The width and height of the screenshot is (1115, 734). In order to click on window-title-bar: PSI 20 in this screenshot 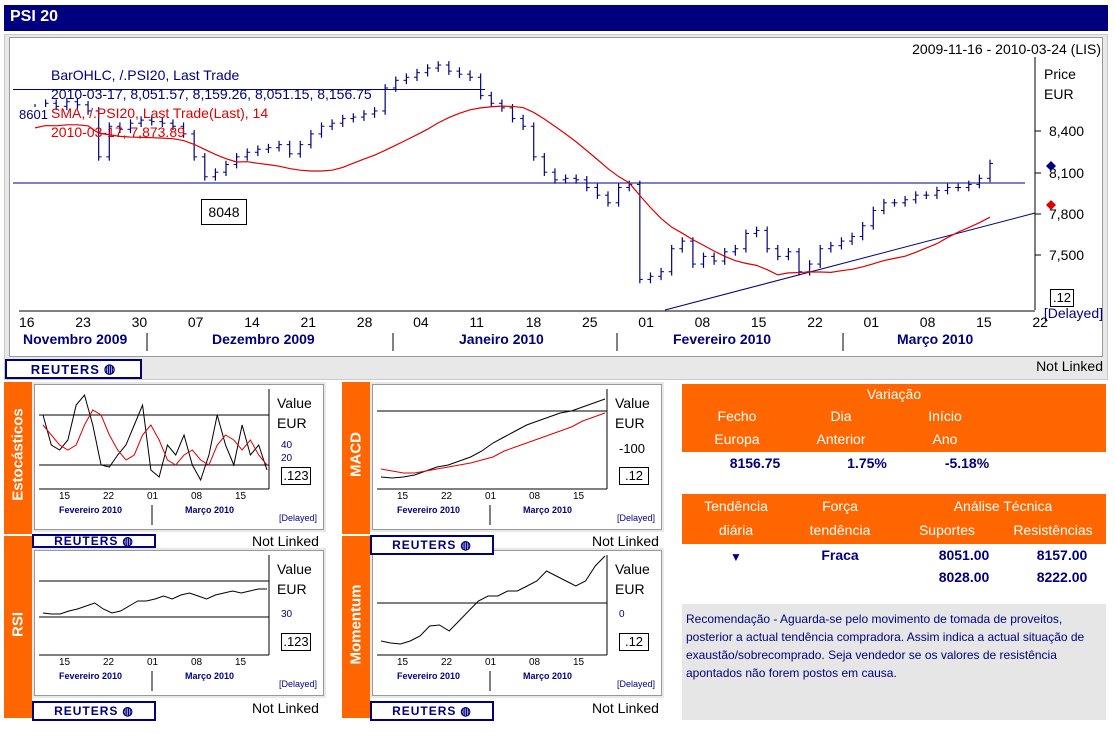, I will do `click(556, 18)`.